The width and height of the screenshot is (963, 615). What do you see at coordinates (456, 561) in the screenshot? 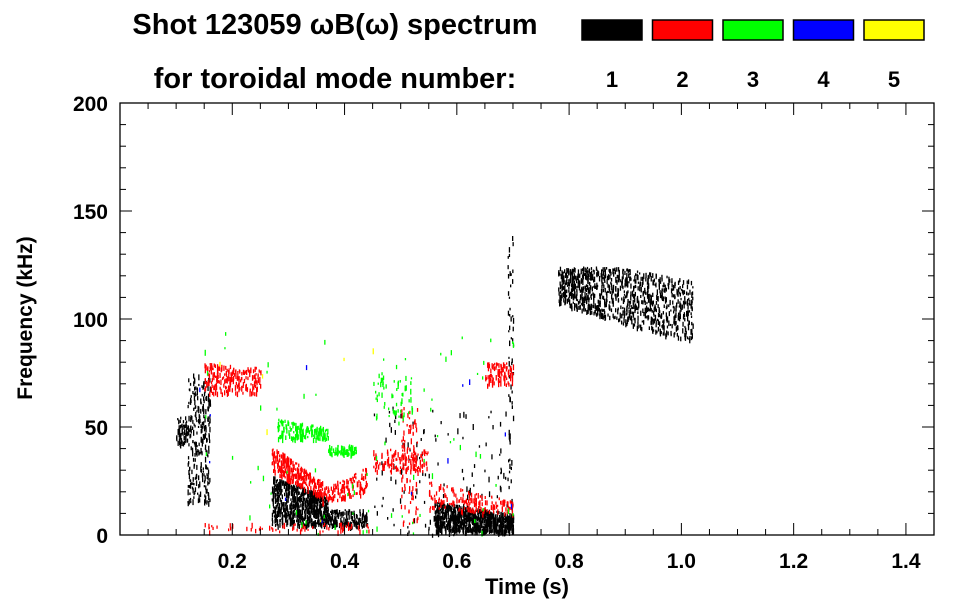
I see `x-tick-label: 0.6` at bounding box center [456, 561].